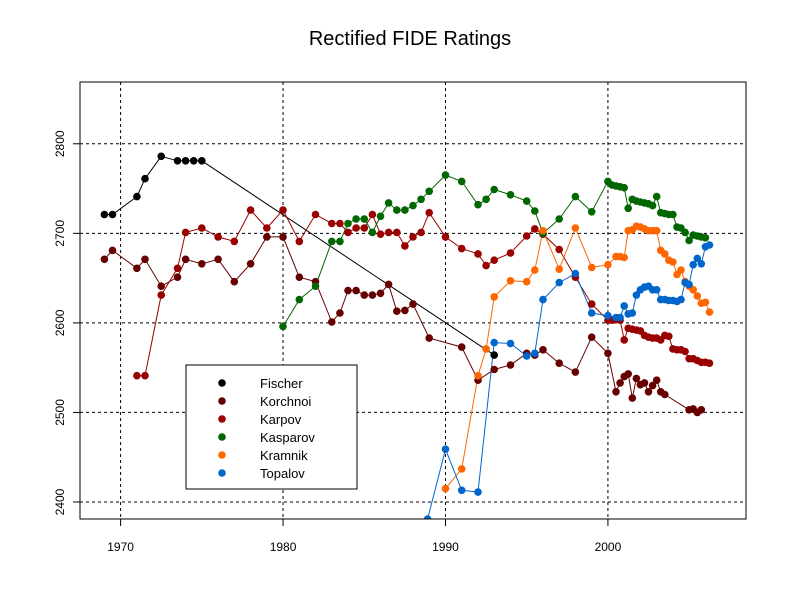 The width and height of the screenshot is (792, 611). I want to click on legend-marker-fischer, so click(222, 383).